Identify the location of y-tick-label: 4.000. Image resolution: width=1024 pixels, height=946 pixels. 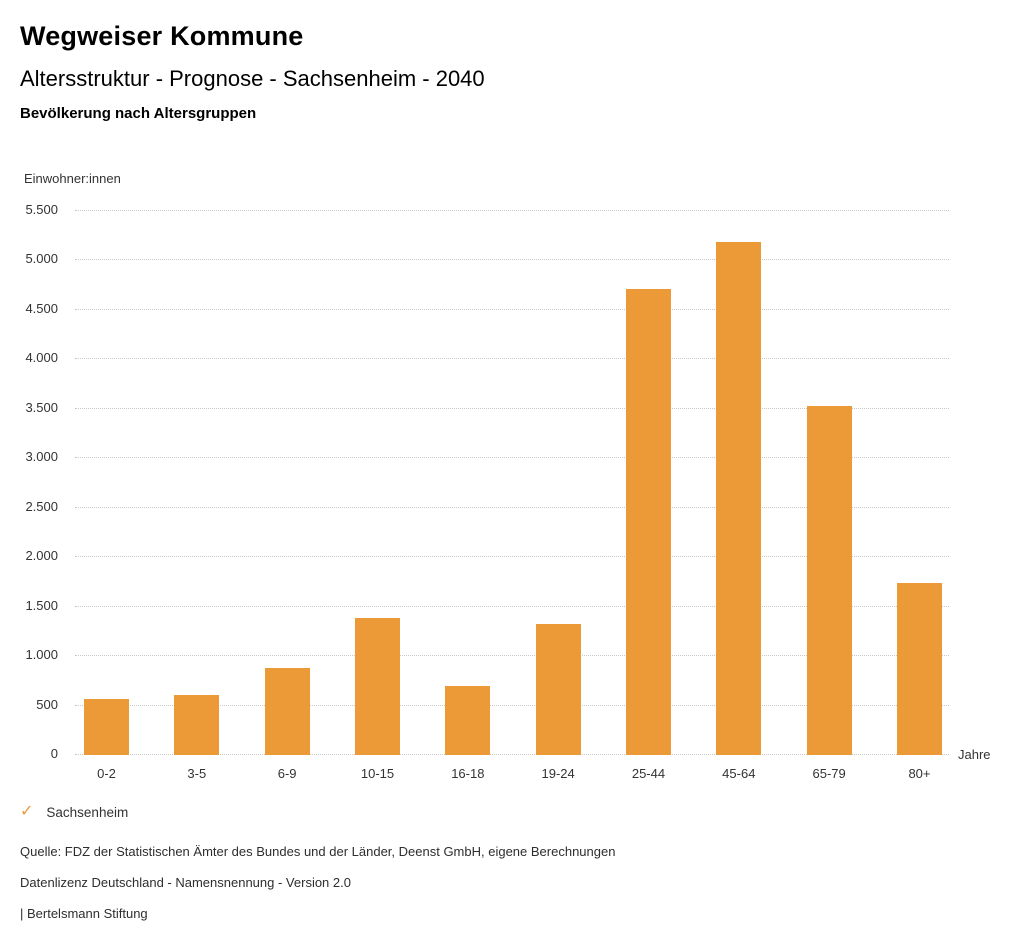
(41, 358).